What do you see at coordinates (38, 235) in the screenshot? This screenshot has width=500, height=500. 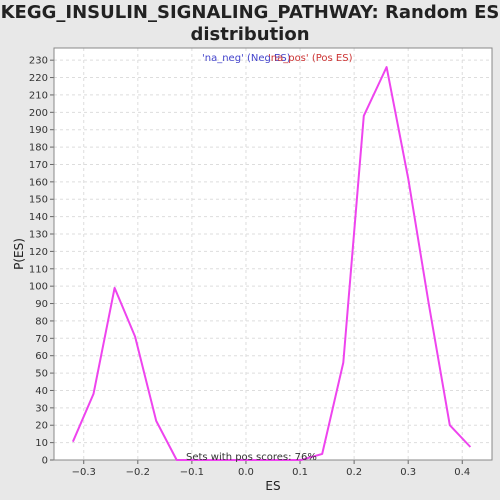 I see `y-tick-label: 130` at bounding box center [38, 235].